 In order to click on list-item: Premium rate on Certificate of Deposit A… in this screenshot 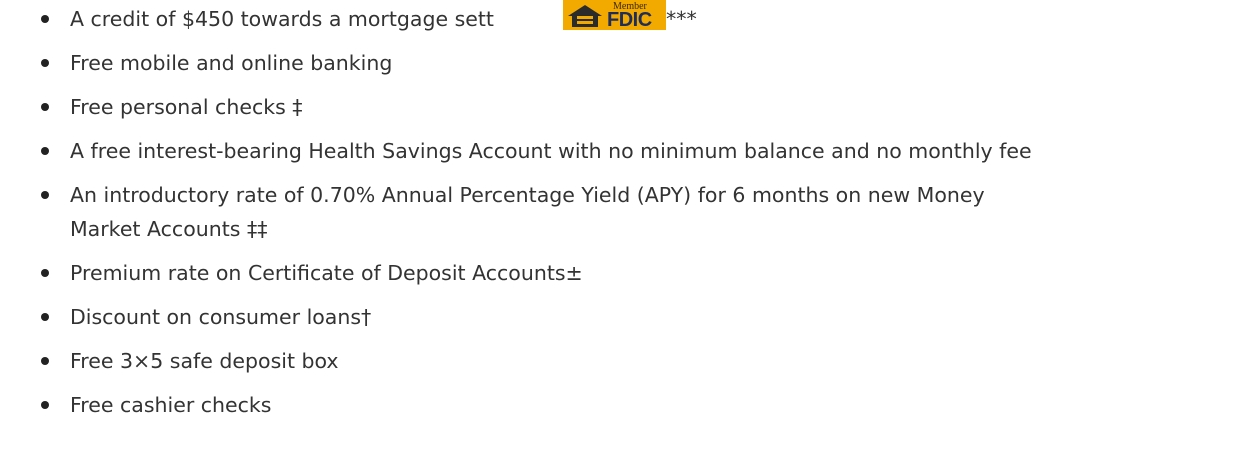, I will do `click(620, 273)`.